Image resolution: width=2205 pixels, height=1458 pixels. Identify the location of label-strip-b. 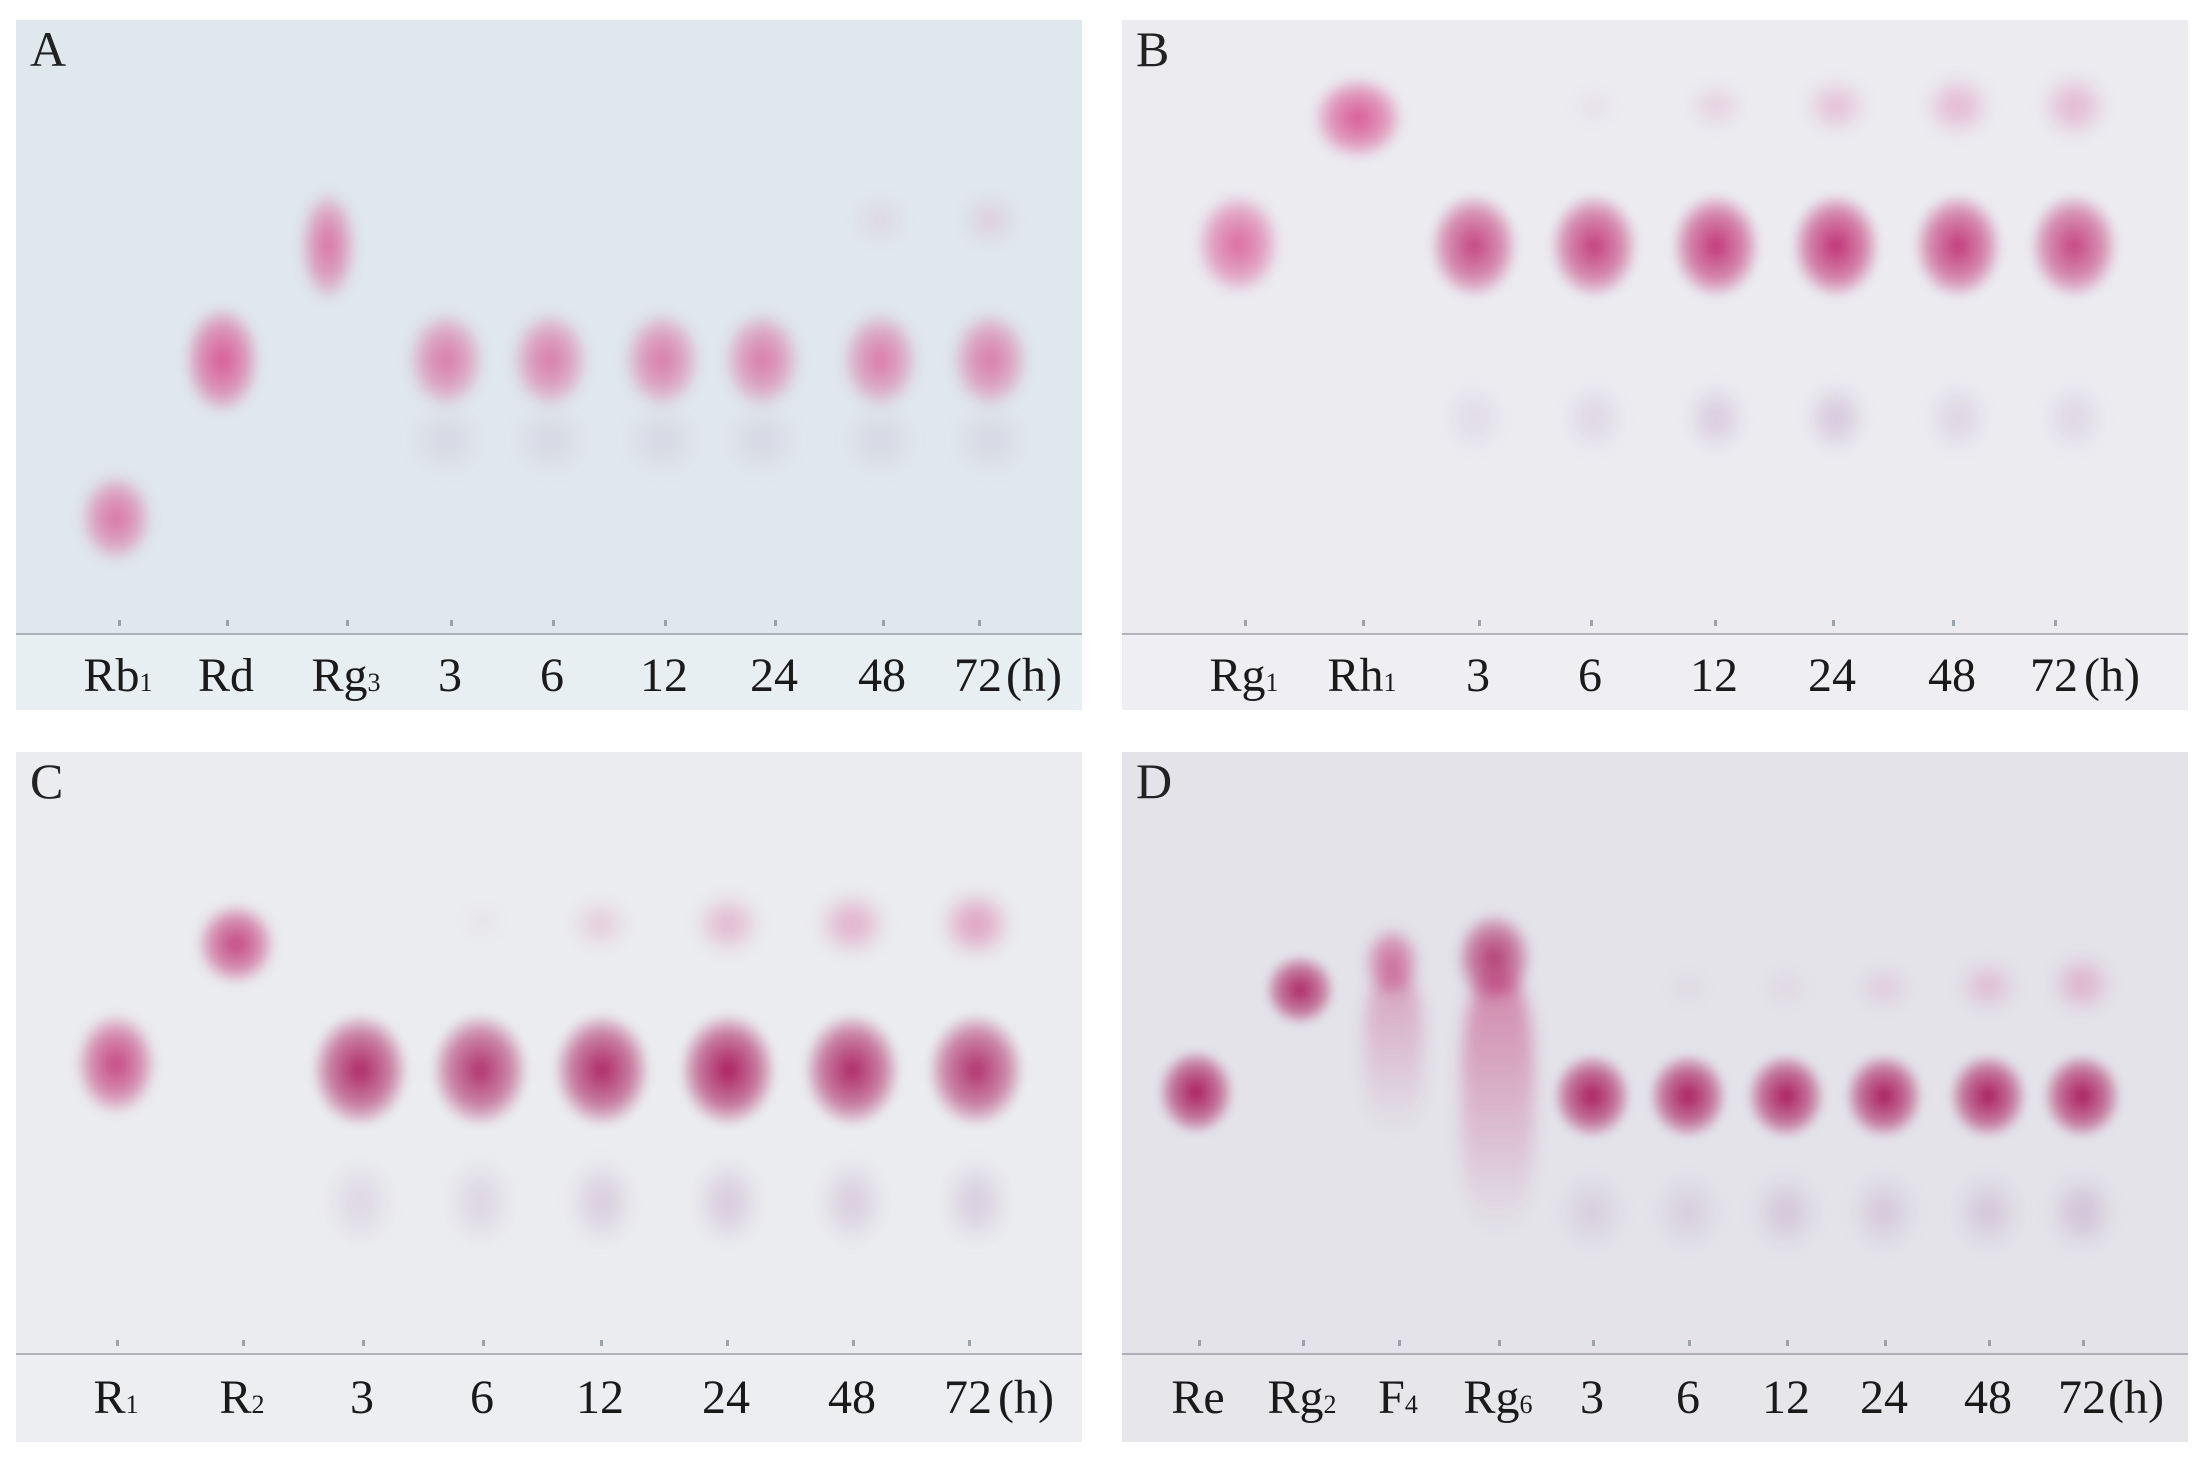
(1655, 672).